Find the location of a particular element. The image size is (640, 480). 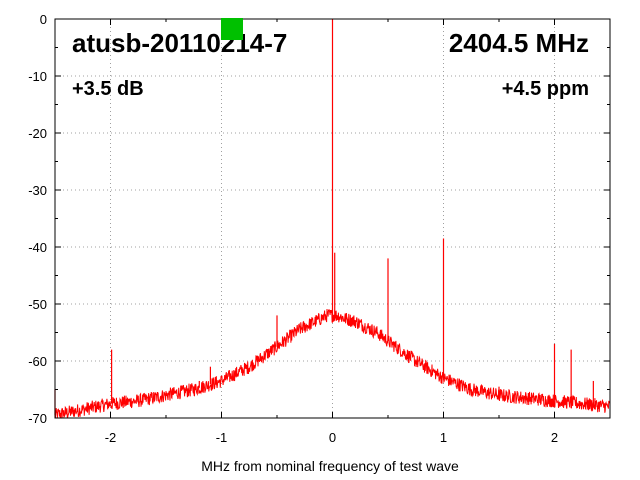

y-tick-label: -20 is located at coordinates (37, 133).